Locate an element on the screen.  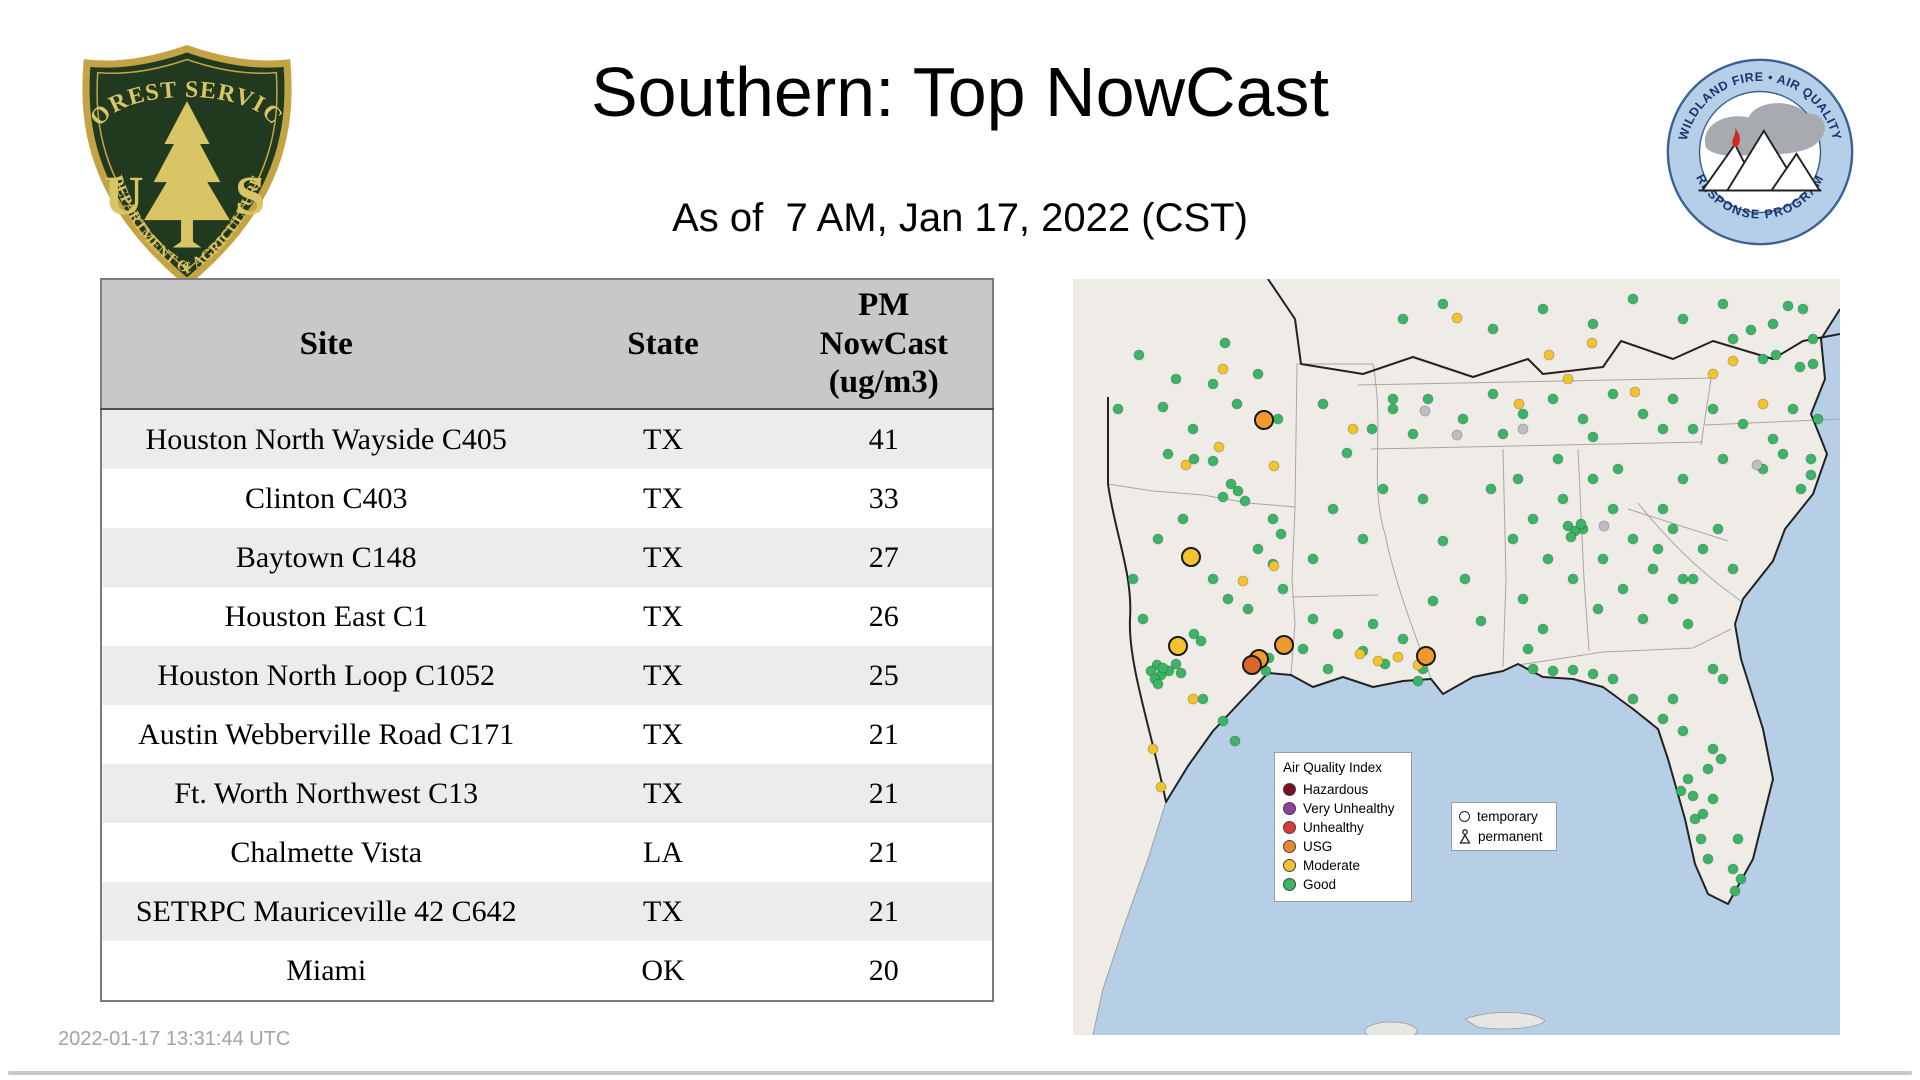
table-row: Austin Webberville Road C171 TX 21 is located at coordinates (547, 734).